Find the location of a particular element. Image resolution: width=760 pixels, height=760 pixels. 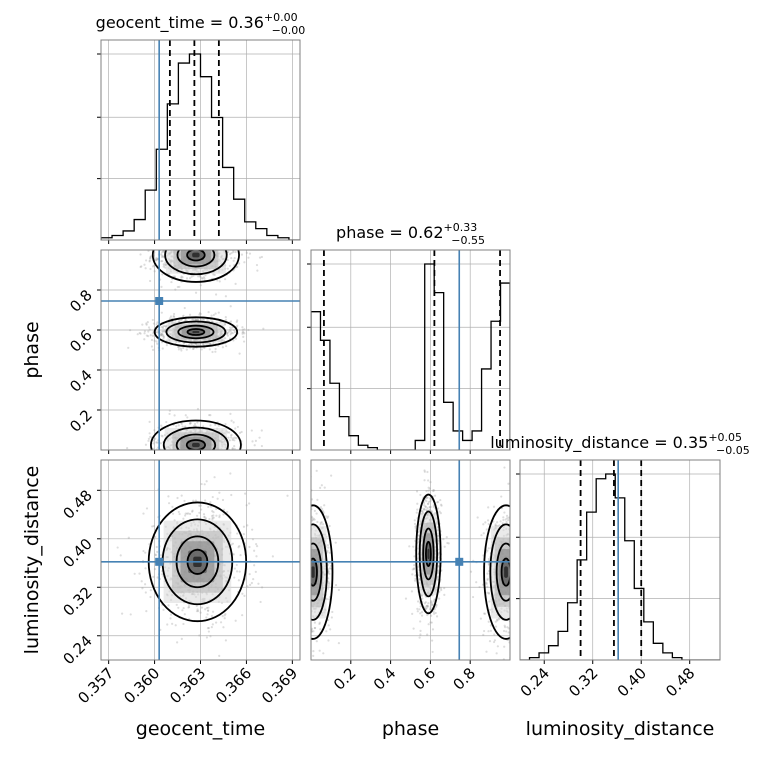

x-tick-label: 0.2 is located at coordinates (345, 679).